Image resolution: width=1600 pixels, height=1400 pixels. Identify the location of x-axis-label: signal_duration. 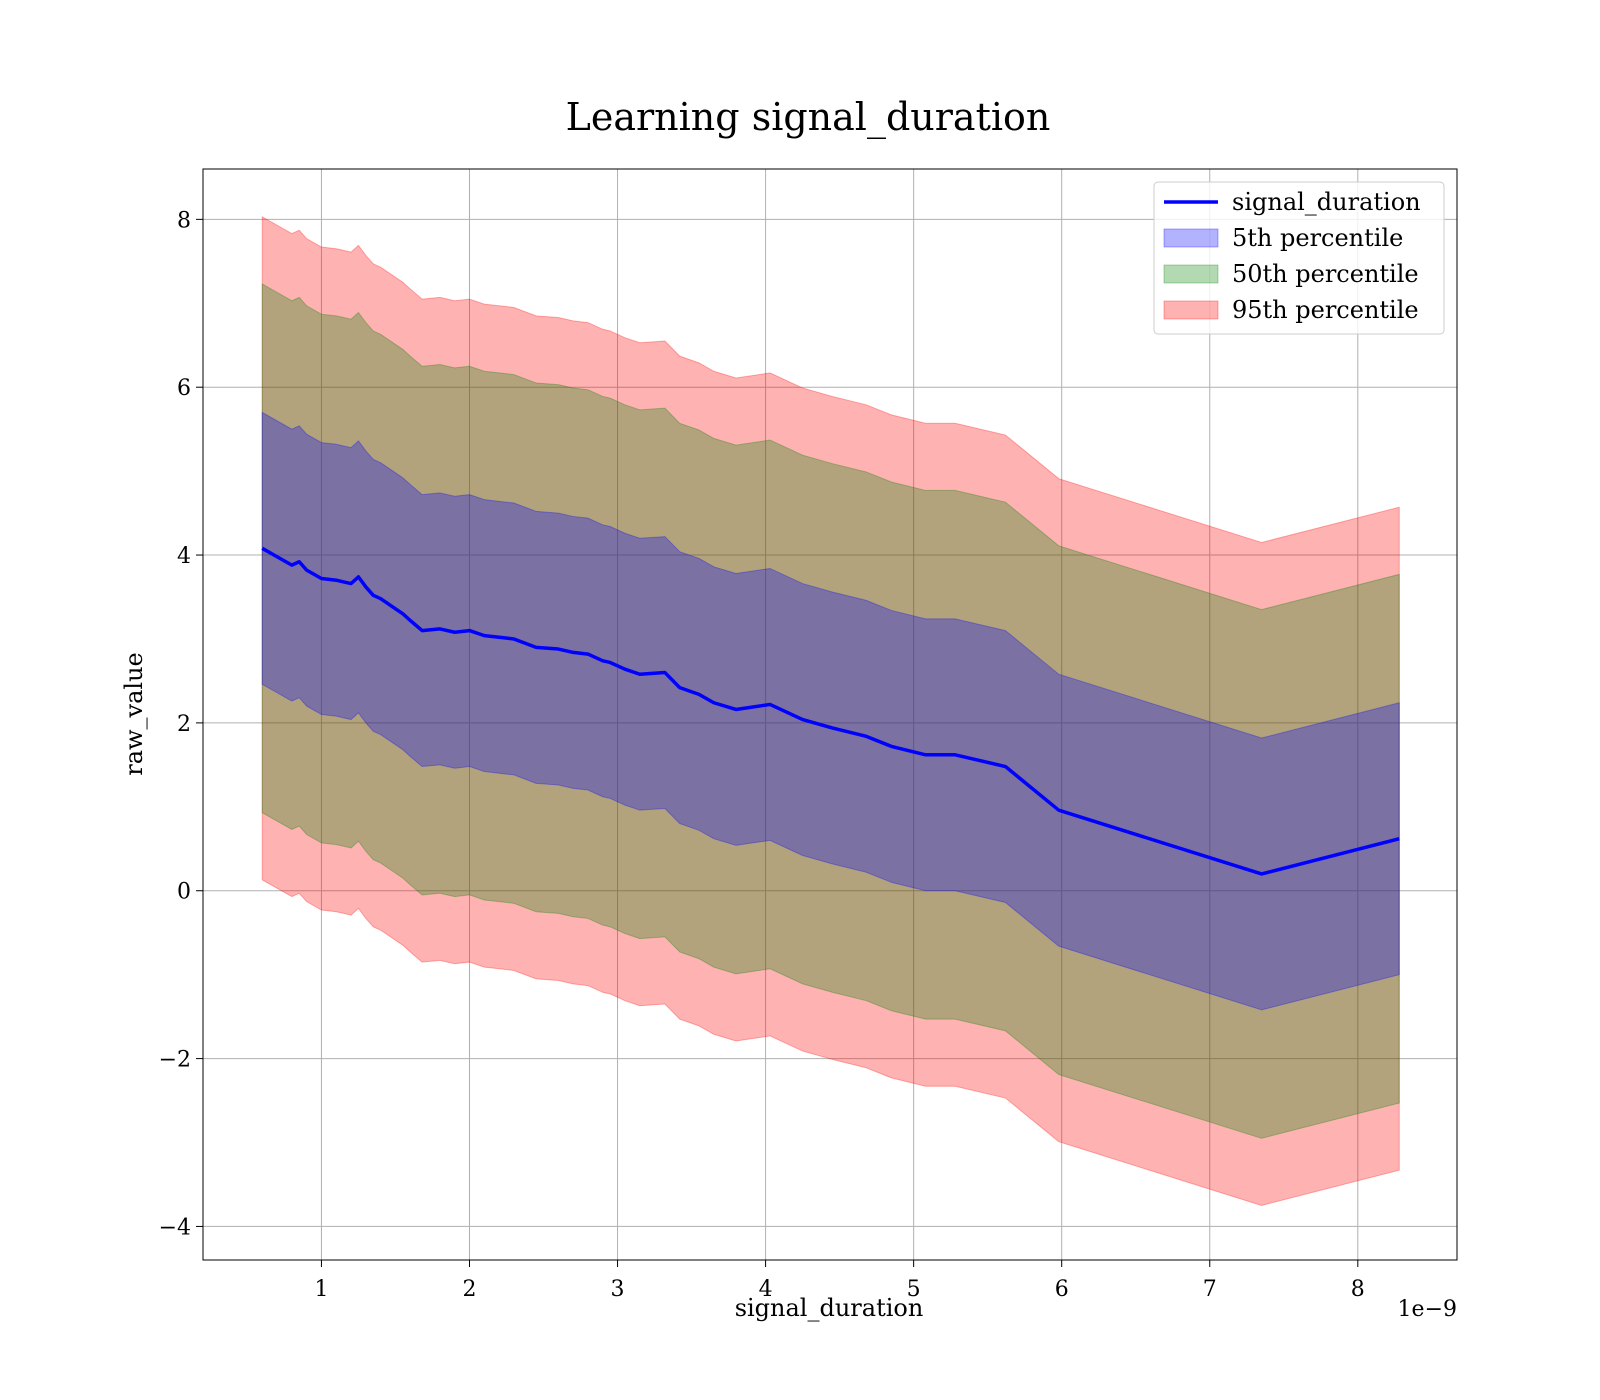
(829, 1308).